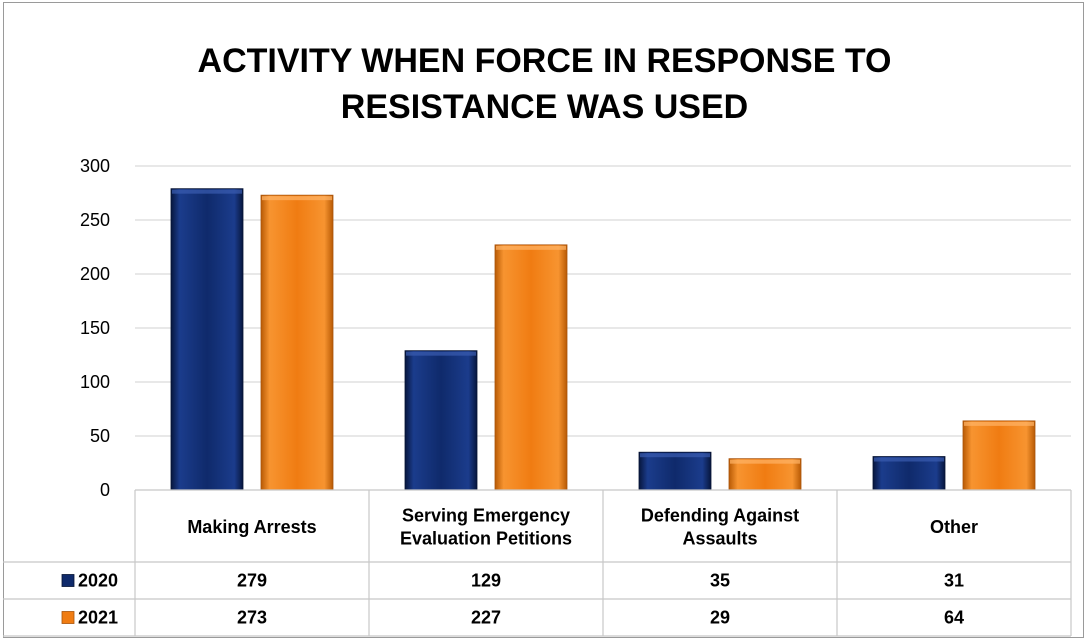 The image size is (1089, 640). I want to click on y-tick-label: 300, so click(95, 166).